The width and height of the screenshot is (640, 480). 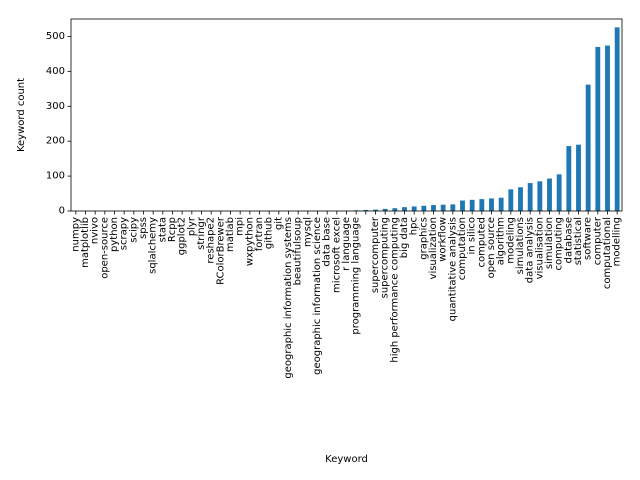 I want to click on x-tick-label: stata, so click(x=162, y=229).